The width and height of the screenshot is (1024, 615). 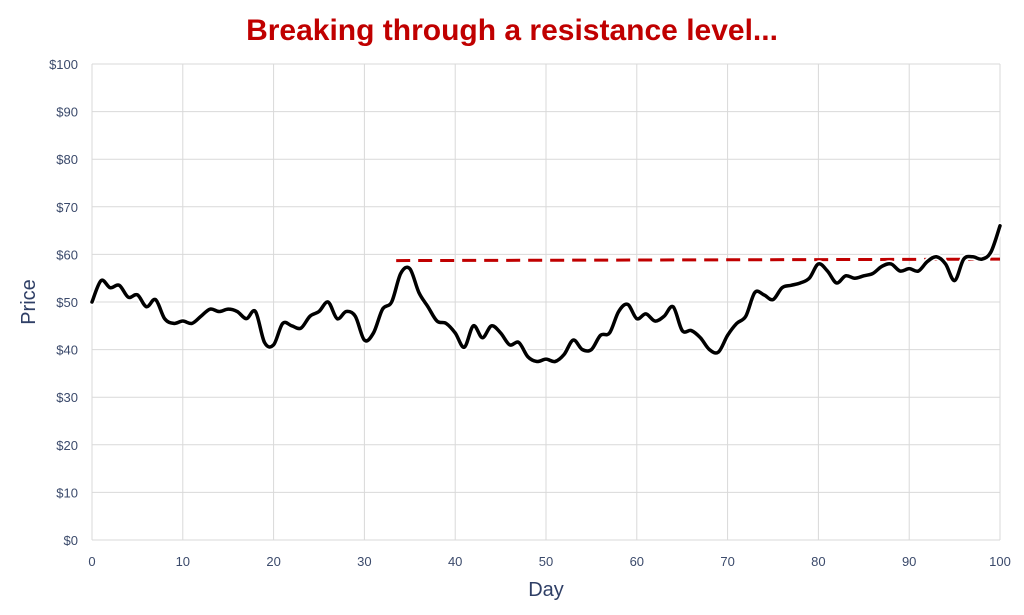 I want to click on x-tick-label: 0, so click(x=91, y=561).